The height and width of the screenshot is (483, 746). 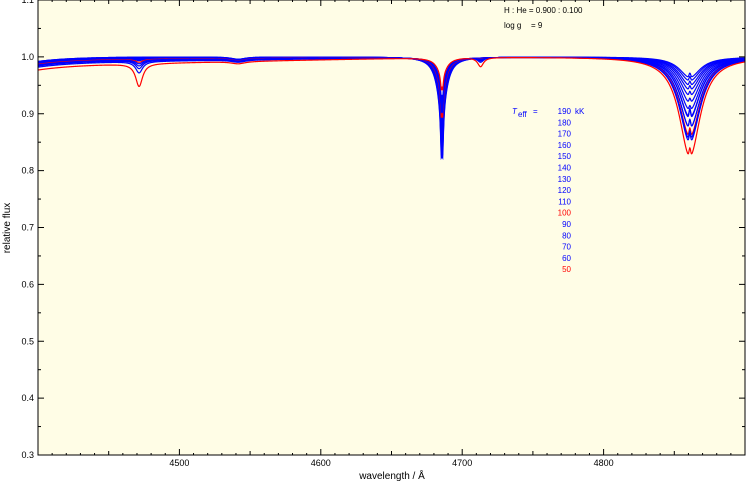 I want to click on legend-title-sub: eff, so click(x=523, y=114).